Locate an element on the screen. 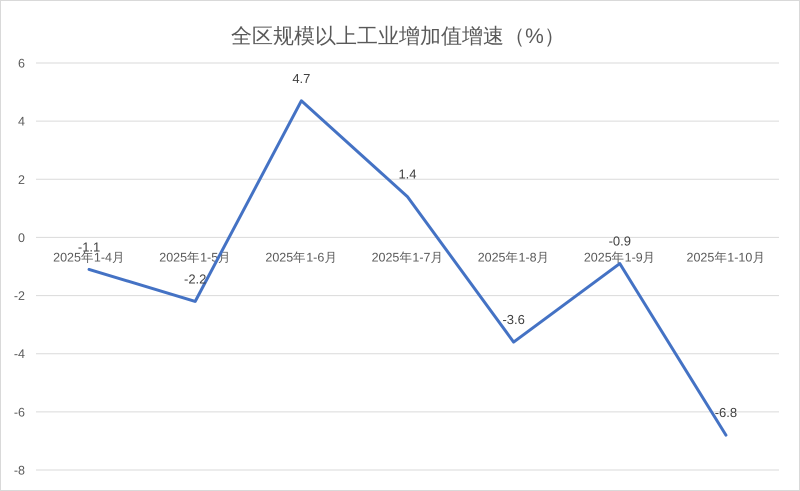 Image resolution: width=800 pixels, height=491 pixels. data-label: -3.6 is located at coordinates (513, 320).